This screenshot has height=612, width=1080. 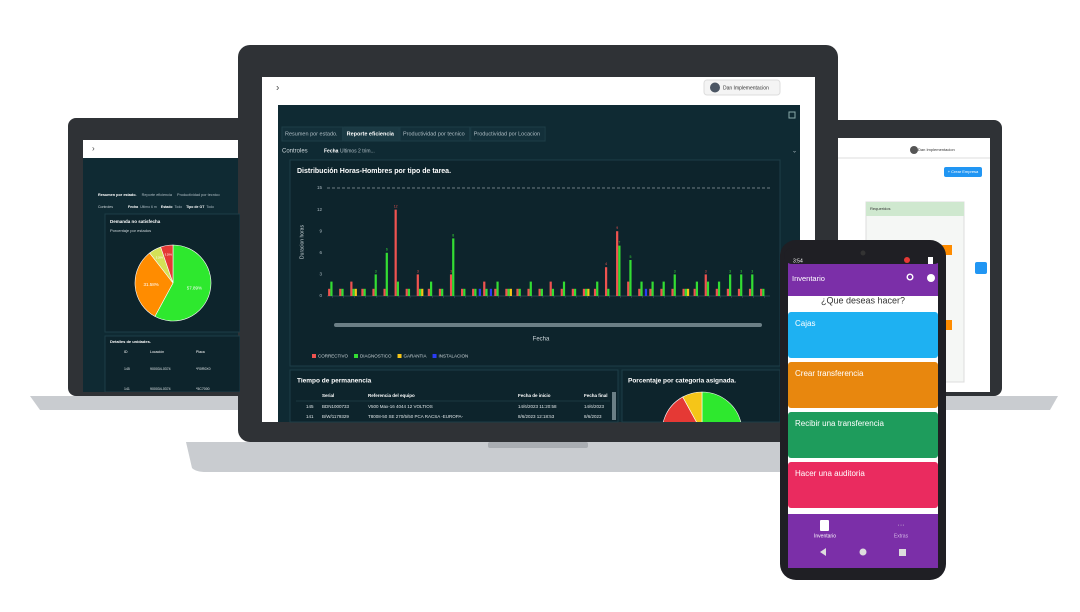 What do you see at coordinates (538, 445) in the screenshot?
I see `notch` at bounding box center [538, 445].